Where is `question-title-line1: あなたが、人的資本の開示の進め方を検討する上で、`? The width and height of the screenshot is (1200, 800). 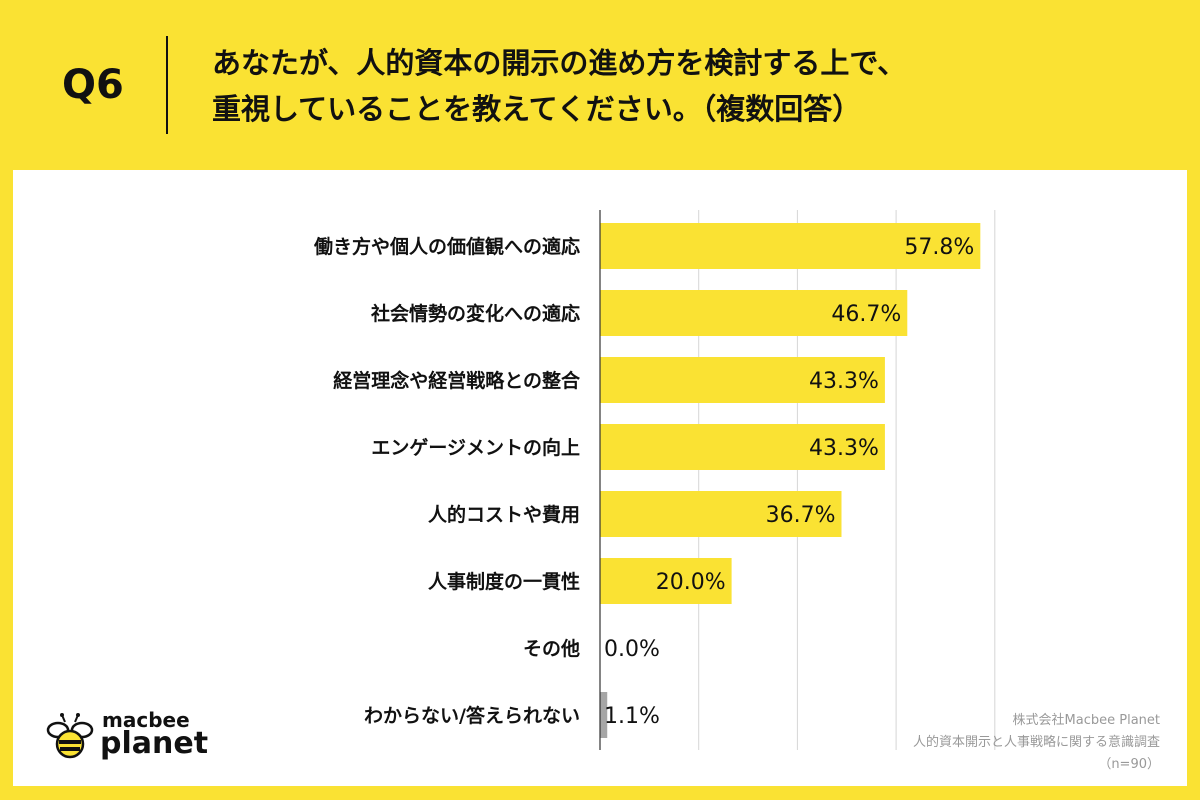
question-title-line1: あなたが、人的資本の開示の進め方を検討する上で、 is located at coordinates (559, 63).